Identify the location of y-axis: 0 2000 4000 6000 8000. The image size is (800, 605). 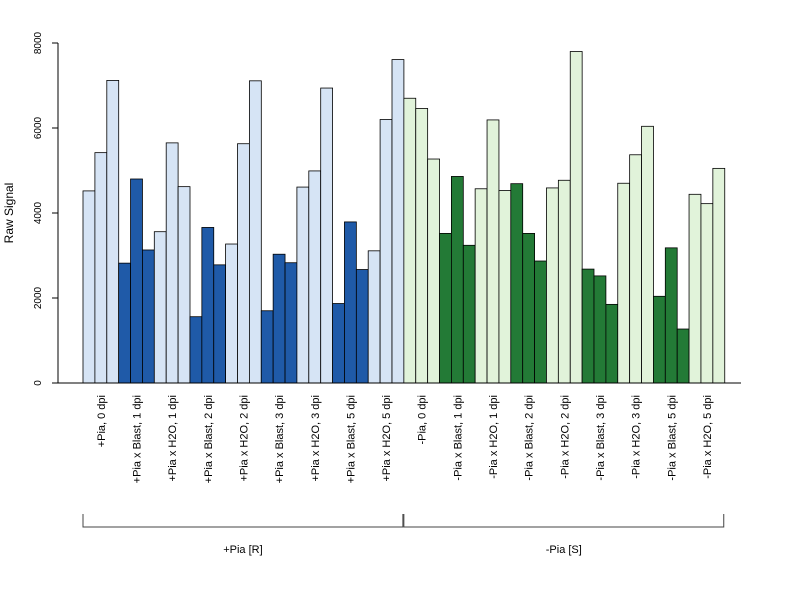
(46, 208).